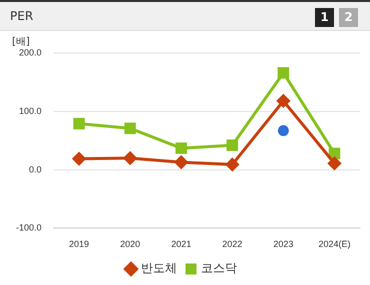  Describe the element at coordinates (181, 244) in the screenshot. I see `x-tick-label: 2021` at that location.